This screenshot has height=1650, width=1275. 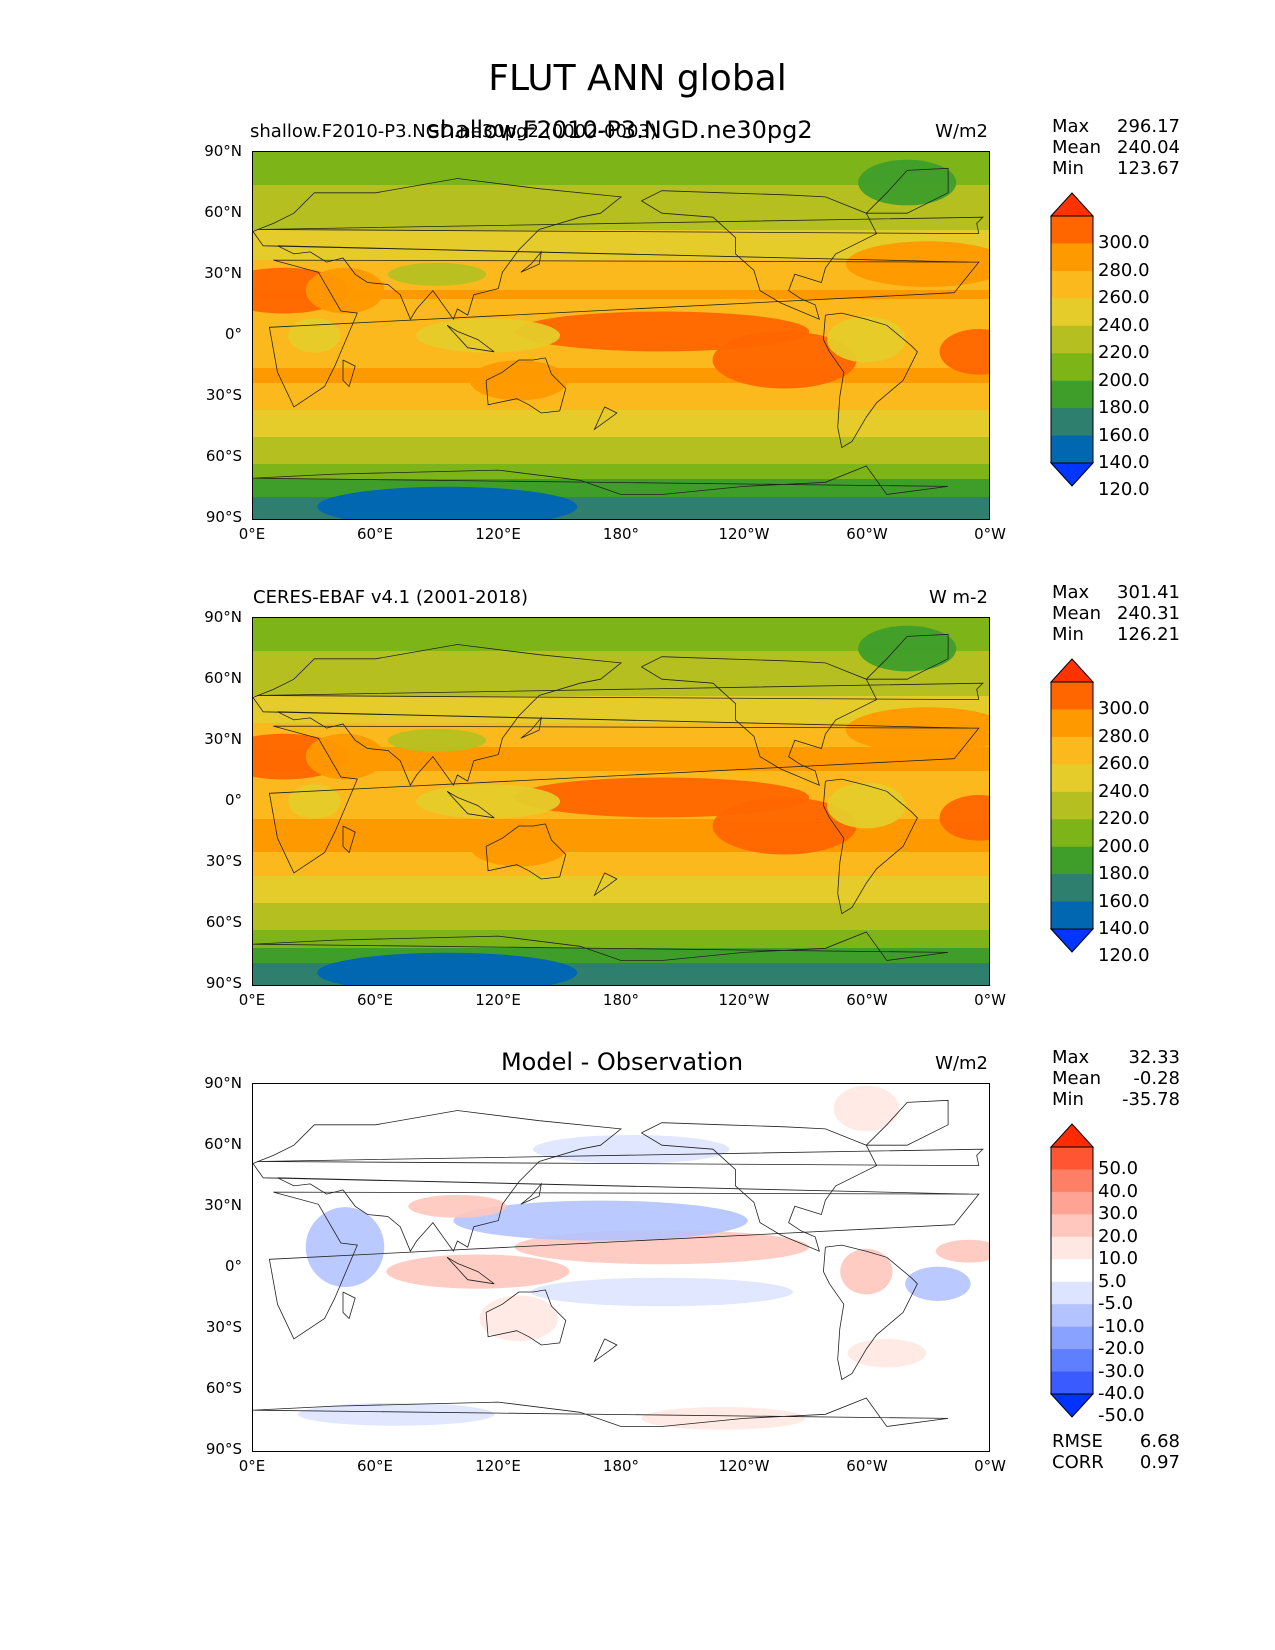 I want to click on colorbar-tick-label: 180.0, so click(x=1124, y=874).